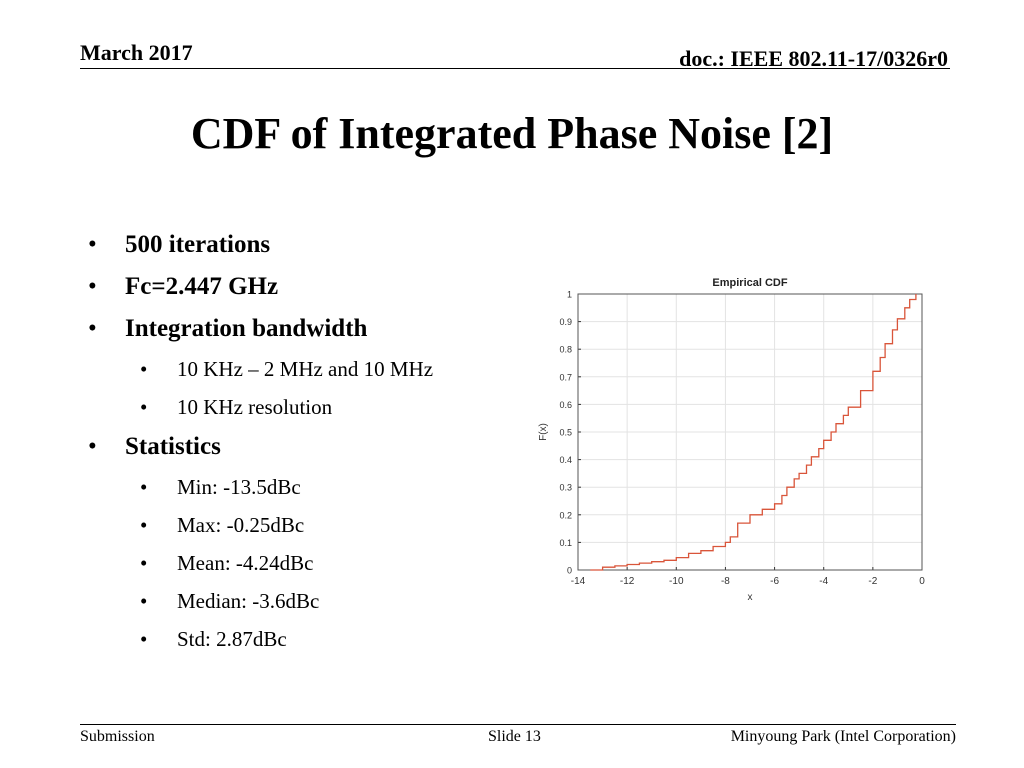 This screenshot has height=768, width=1024. What do you see at coordinates (518, 724) in the screenshot?
I see `footer-rule` at bounding box center [518, 724].